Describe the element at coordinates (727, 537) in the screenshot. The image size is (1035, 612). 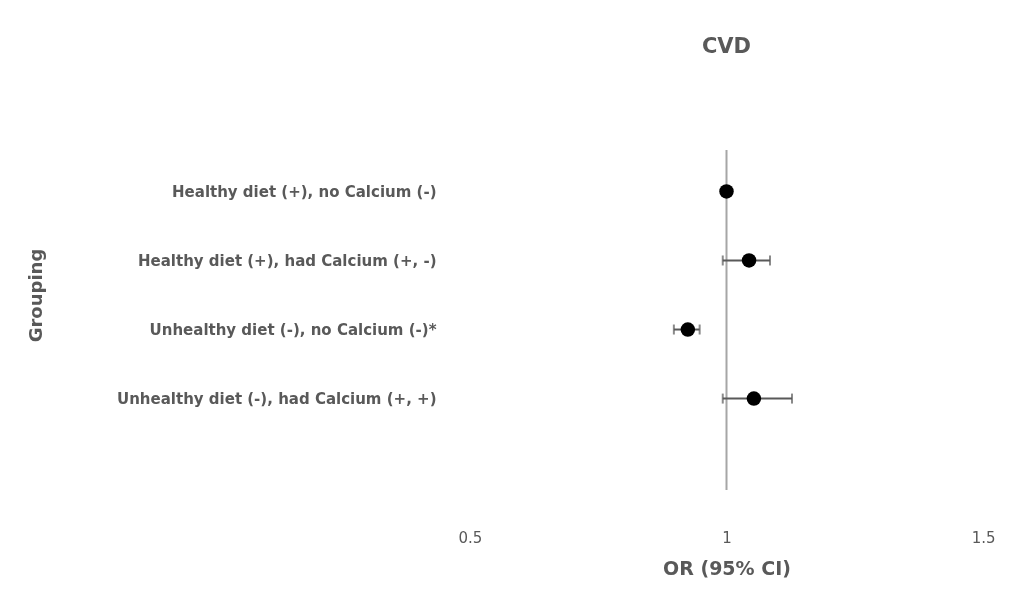
I see `x-tick-label: 1` at that location.